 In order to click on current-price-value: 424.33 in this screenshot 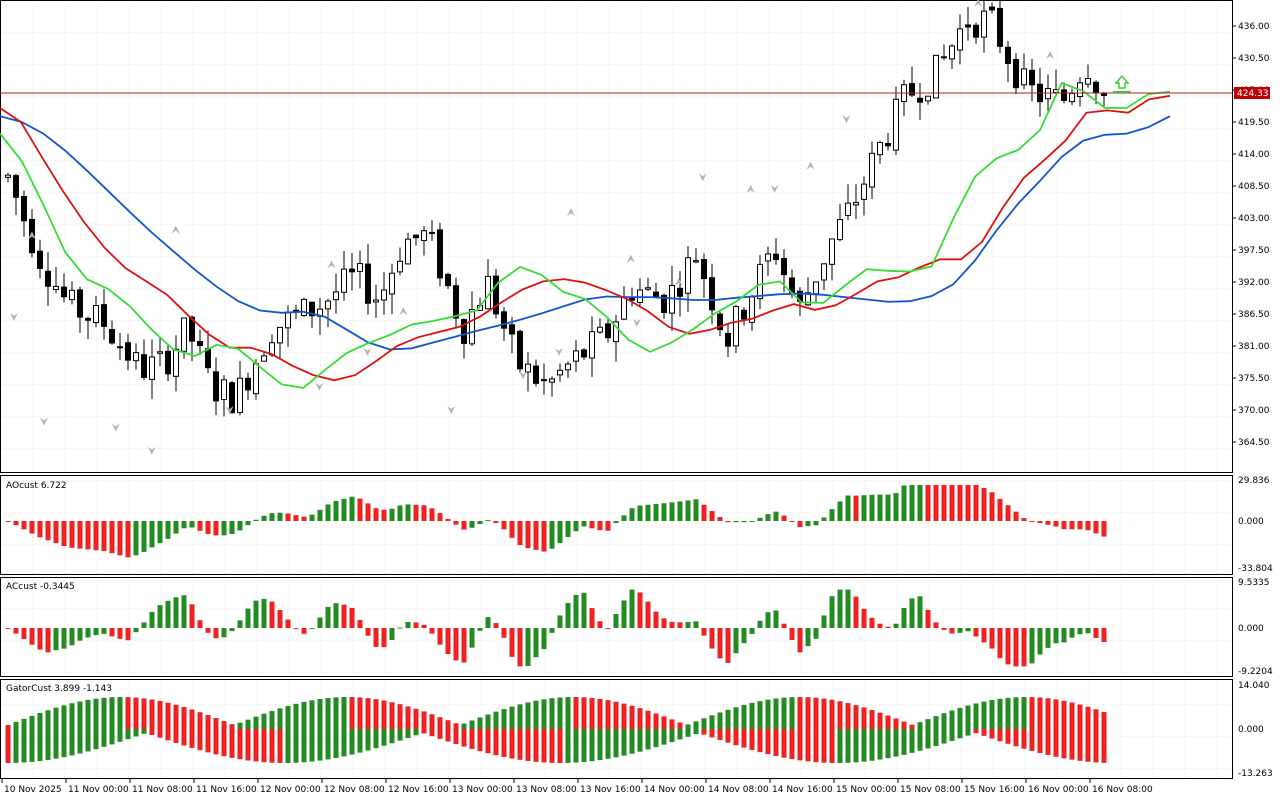, I will do `click(1253, 94)`.